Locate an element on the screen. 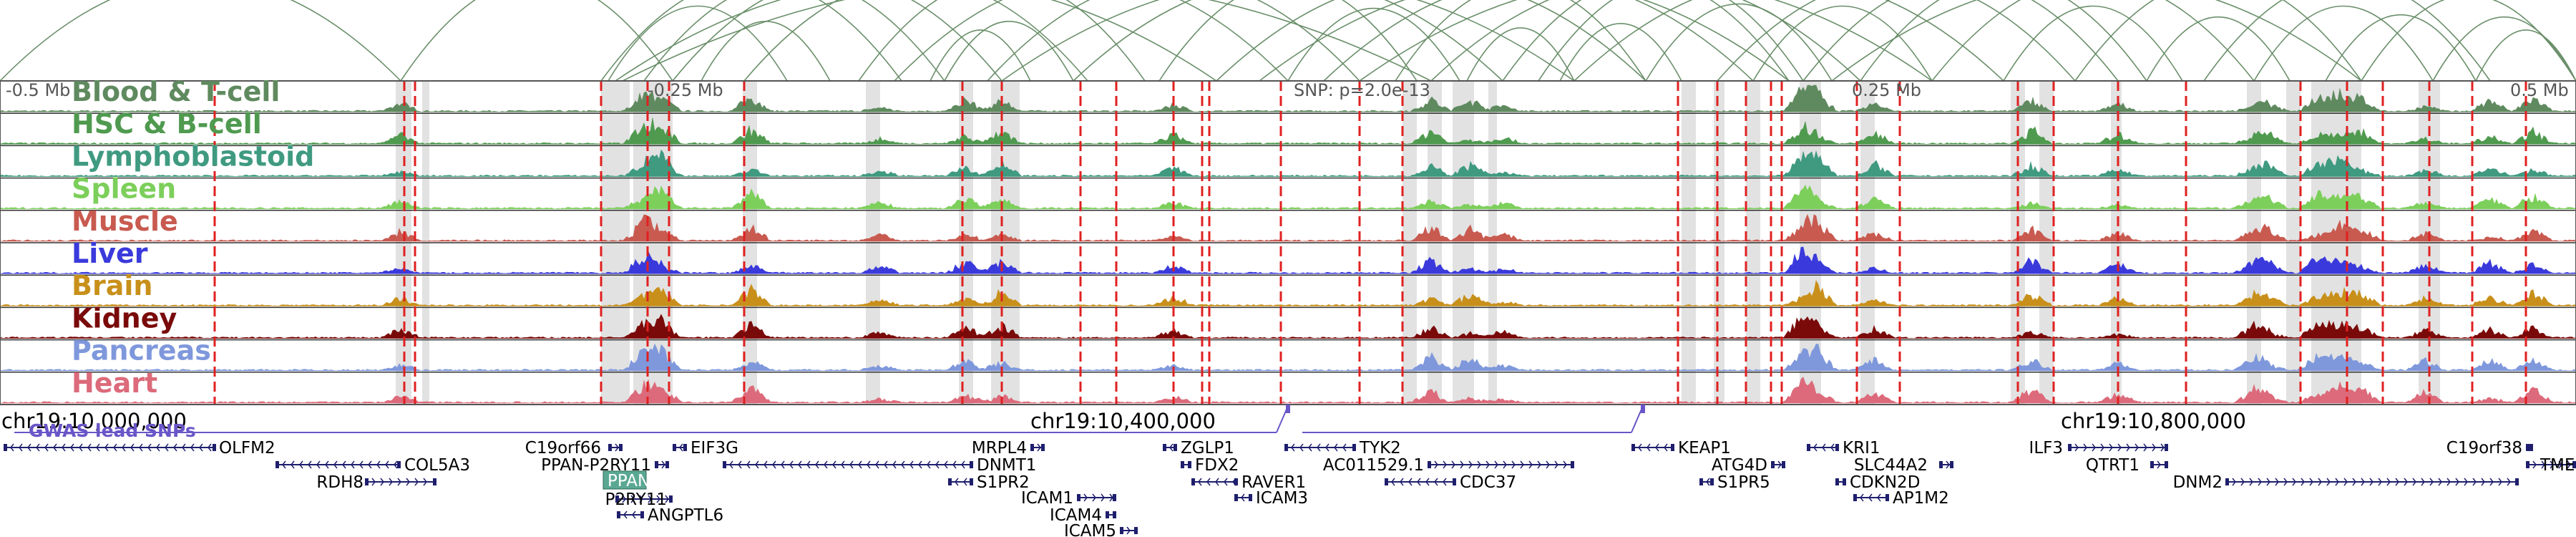 This screenshot has height=537, width=2576. coord-mid: chr19:10,400,000 is located at coordinates (1123, 421).